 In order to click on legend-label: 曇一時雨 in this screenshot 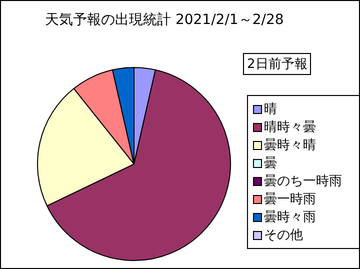, I will do `click(290, 199)`.